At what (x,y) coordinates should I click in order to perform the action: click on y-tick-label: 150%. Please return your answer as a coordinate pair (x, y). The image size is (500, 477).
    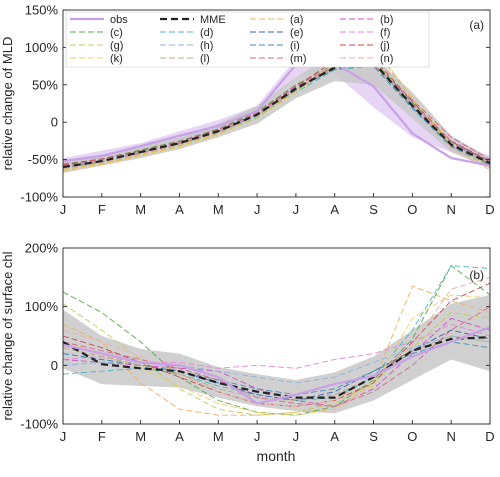
    Looking at the image, I should click on (42, 10).